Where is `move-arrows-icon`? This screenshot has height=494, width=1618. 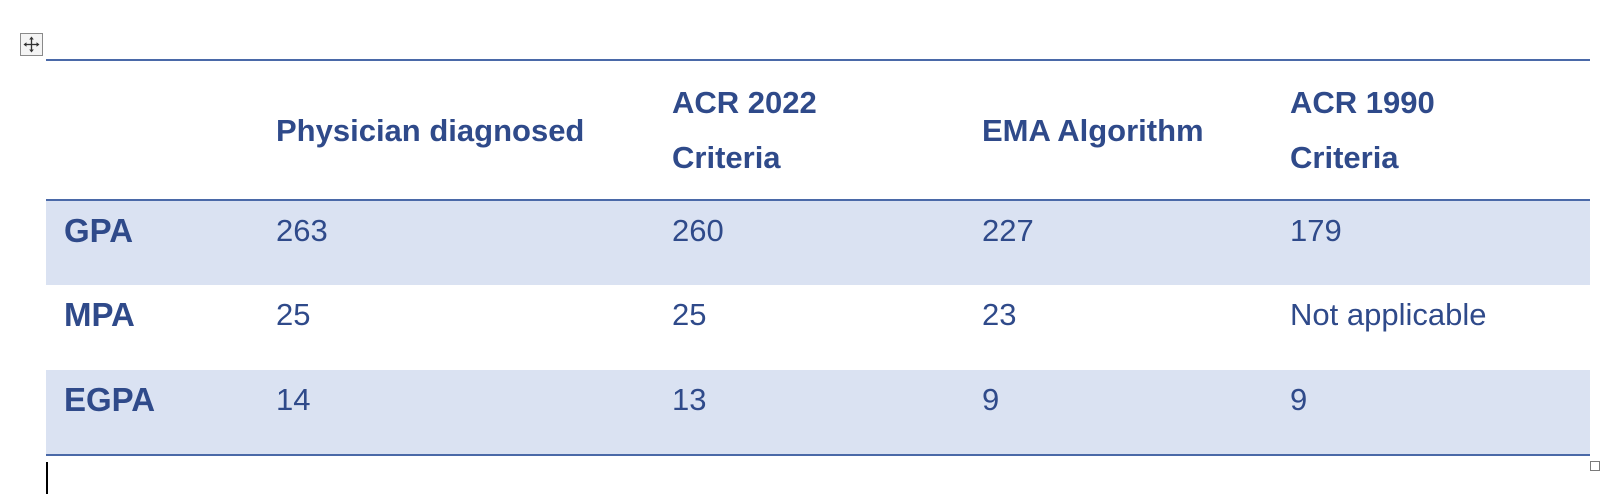 move-arrows-icon is located at coordinates (31, 44).